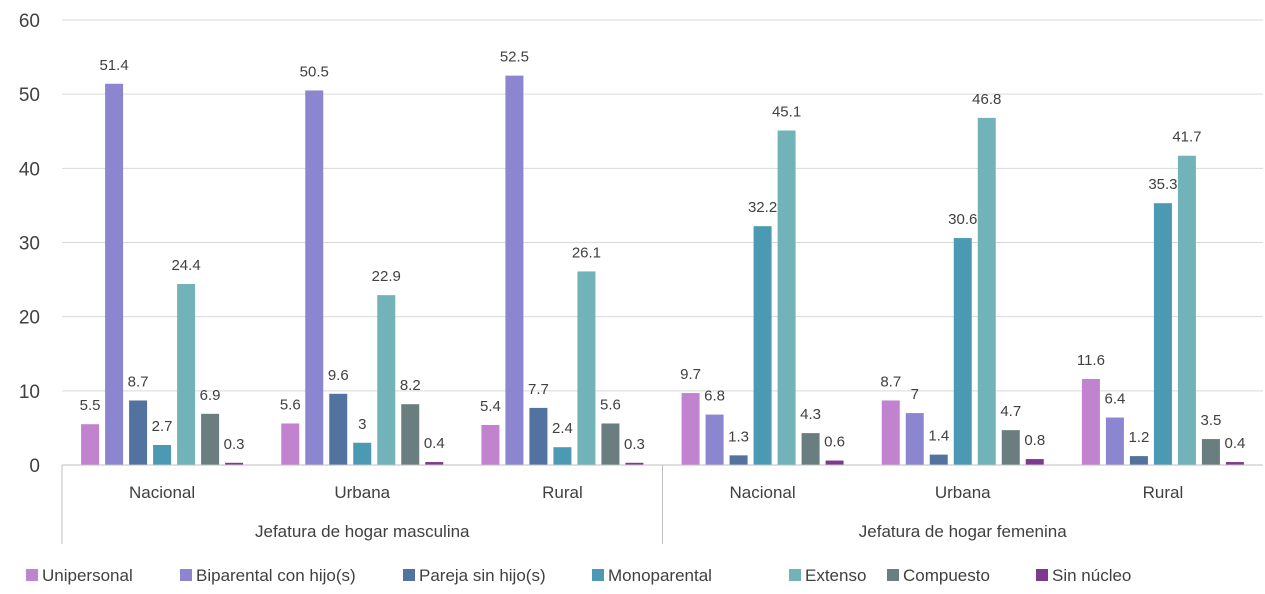 The width and height of the screenshot is (1265, 594). I want to click on data-label: 46.8, so click(986, 99).